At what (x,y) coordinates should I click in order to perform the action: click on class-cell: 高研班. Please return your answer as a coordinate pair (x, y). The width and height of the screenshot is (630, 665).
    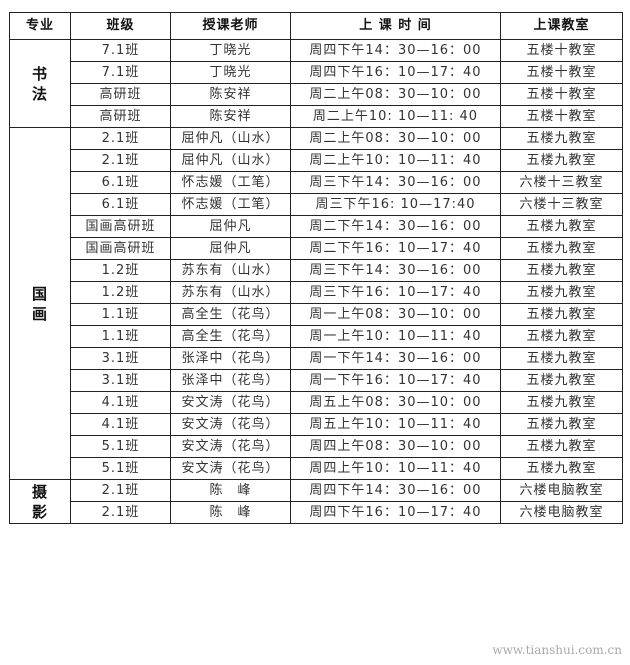
    Looking at the image, I should click on (120, 116).